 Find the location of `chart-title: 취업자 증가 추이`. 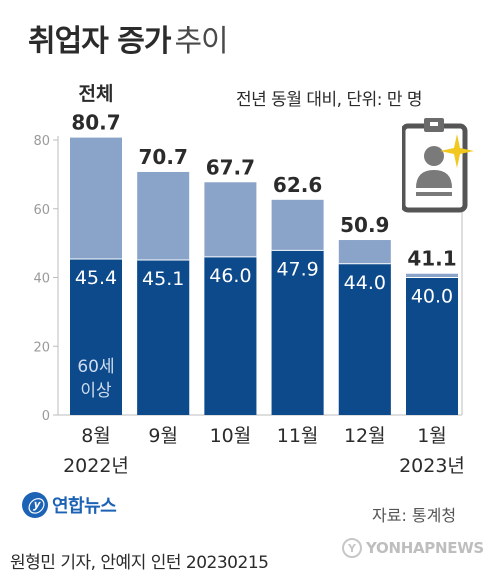

chart-title: 취업자 증가 추이 is located at coordinates (128, 38).